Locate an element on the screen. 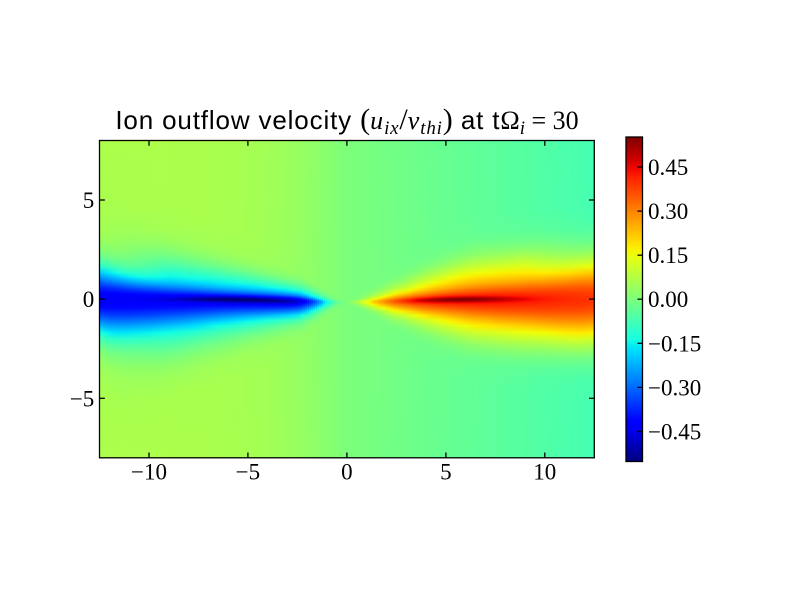 The image size is (800, 600). svg-text: 10 is located at coordinates (544, 472).